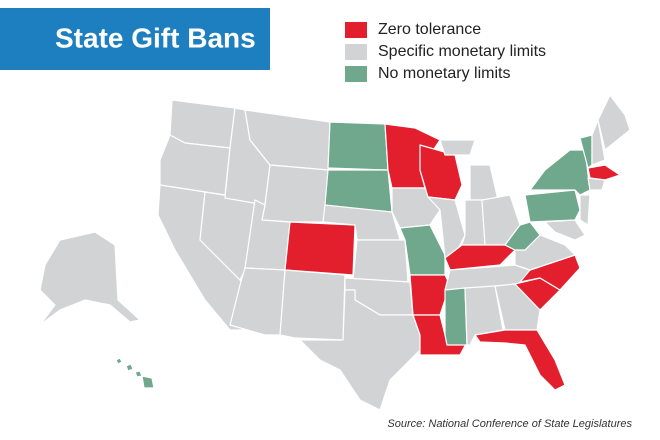 The image size is (660, 440). I want to click on title: State Gift Bans, so click(155, 37).